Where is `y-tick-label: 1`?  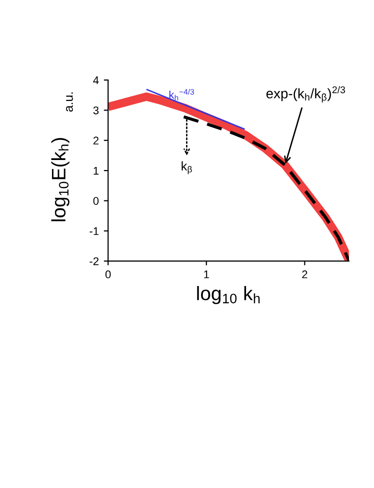
y-tick-label: 1 is located at coordinates (96, 170).